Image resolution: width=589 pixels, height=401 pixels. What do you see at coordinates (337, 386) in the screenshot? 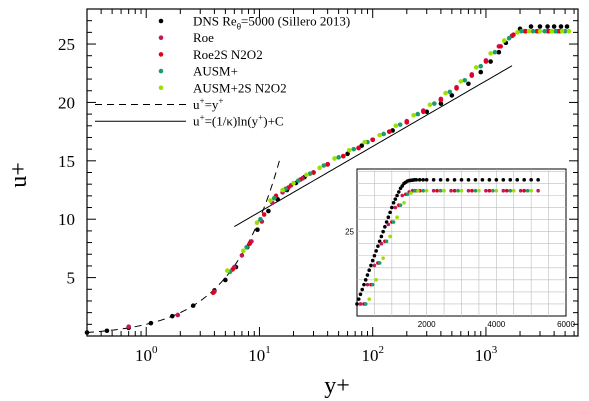
I see `x-axis-title: y+` at bounding box center [337, 386].